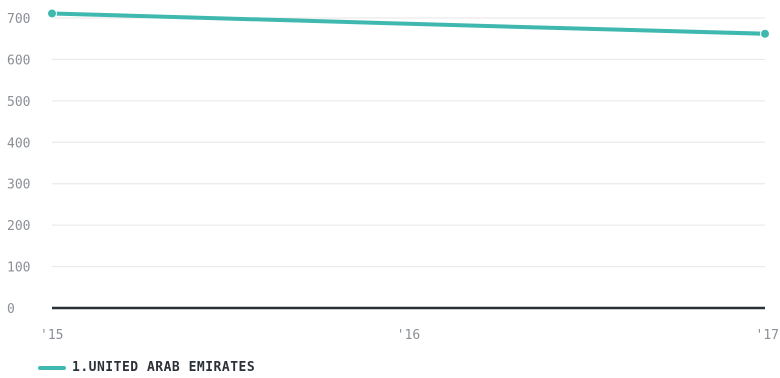 This screenshot has height=378, width=780. I want to click on series-layer, so click(409, 23).